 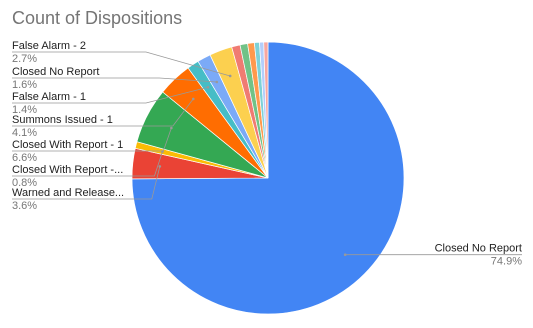 What do you see at coordinates (24, 206) in the screenshot?
I see `slice-value-label: 3.6%` at bounding box center [24, 206].